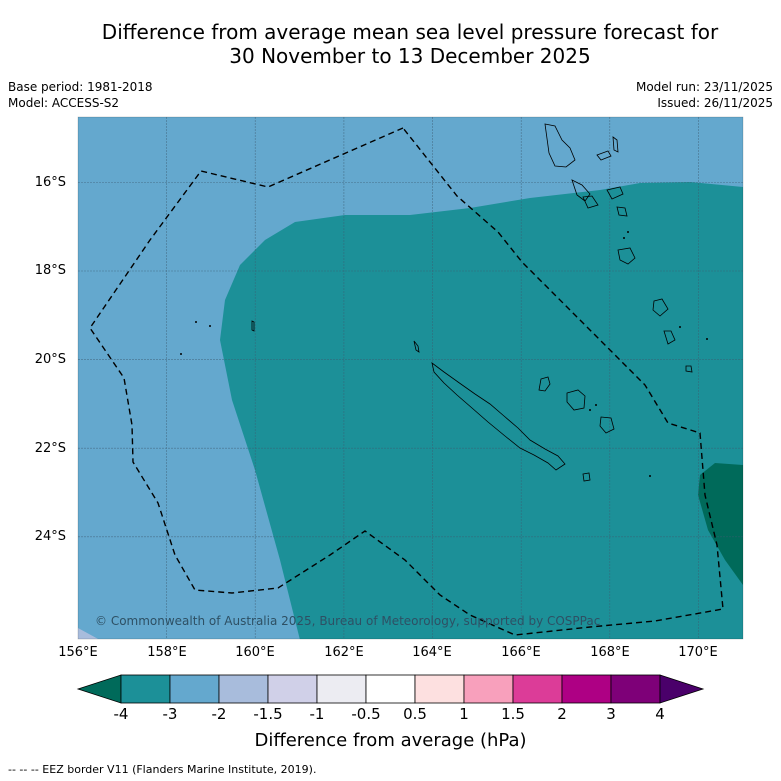 The height and width of the screenshot is (781, 781). Describe the element at coordinates (689, 369) in the screenshot. I see `vanuatu-aneityum` at that location.